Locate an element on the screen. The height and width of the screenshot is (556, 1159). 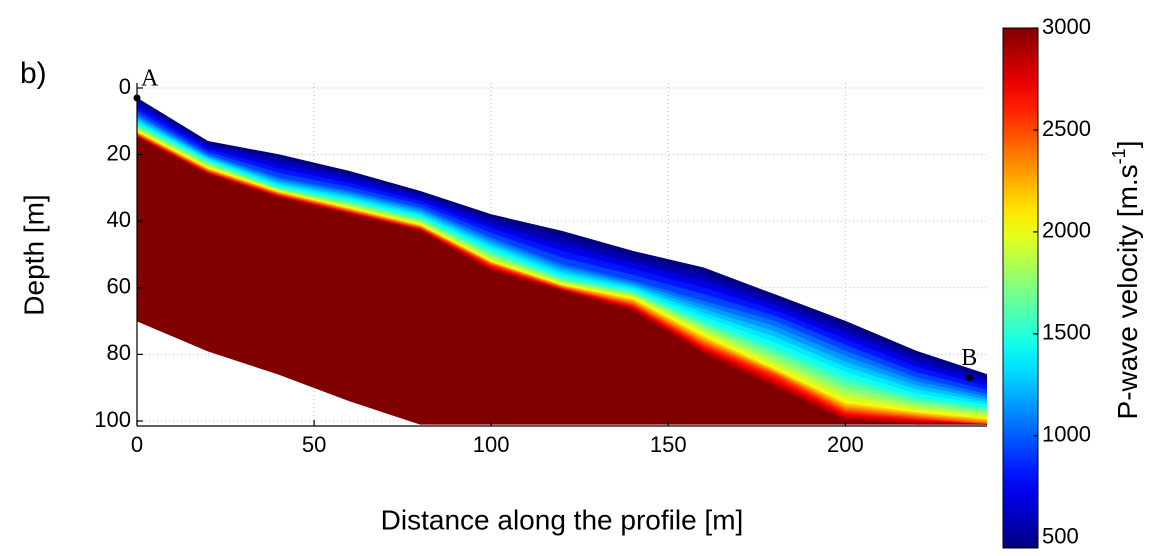
colorbar-tick-label: 3000 is located at coordinates (1066, 26).